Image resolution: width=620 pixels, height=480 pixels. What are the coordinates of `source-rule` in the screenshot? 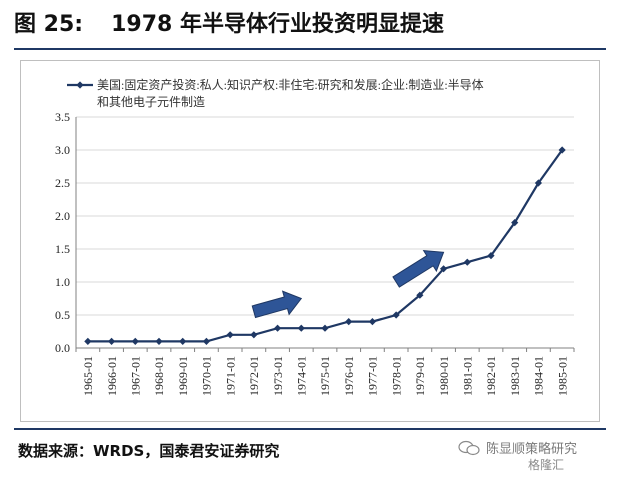 It's located at (310, 429).